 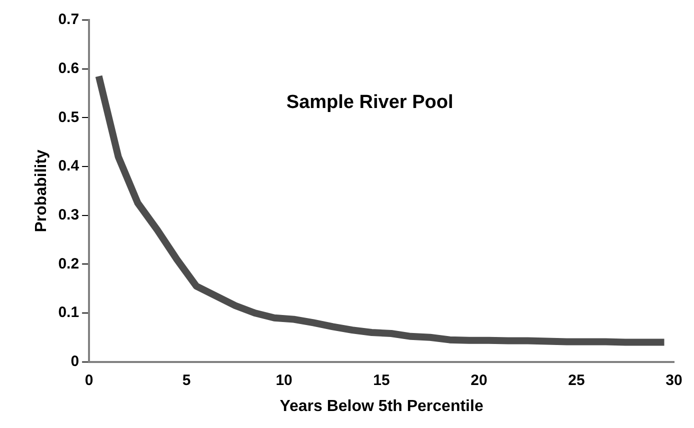 I want to click on y-tick-label: 0.7, so click(x=69, y=19).